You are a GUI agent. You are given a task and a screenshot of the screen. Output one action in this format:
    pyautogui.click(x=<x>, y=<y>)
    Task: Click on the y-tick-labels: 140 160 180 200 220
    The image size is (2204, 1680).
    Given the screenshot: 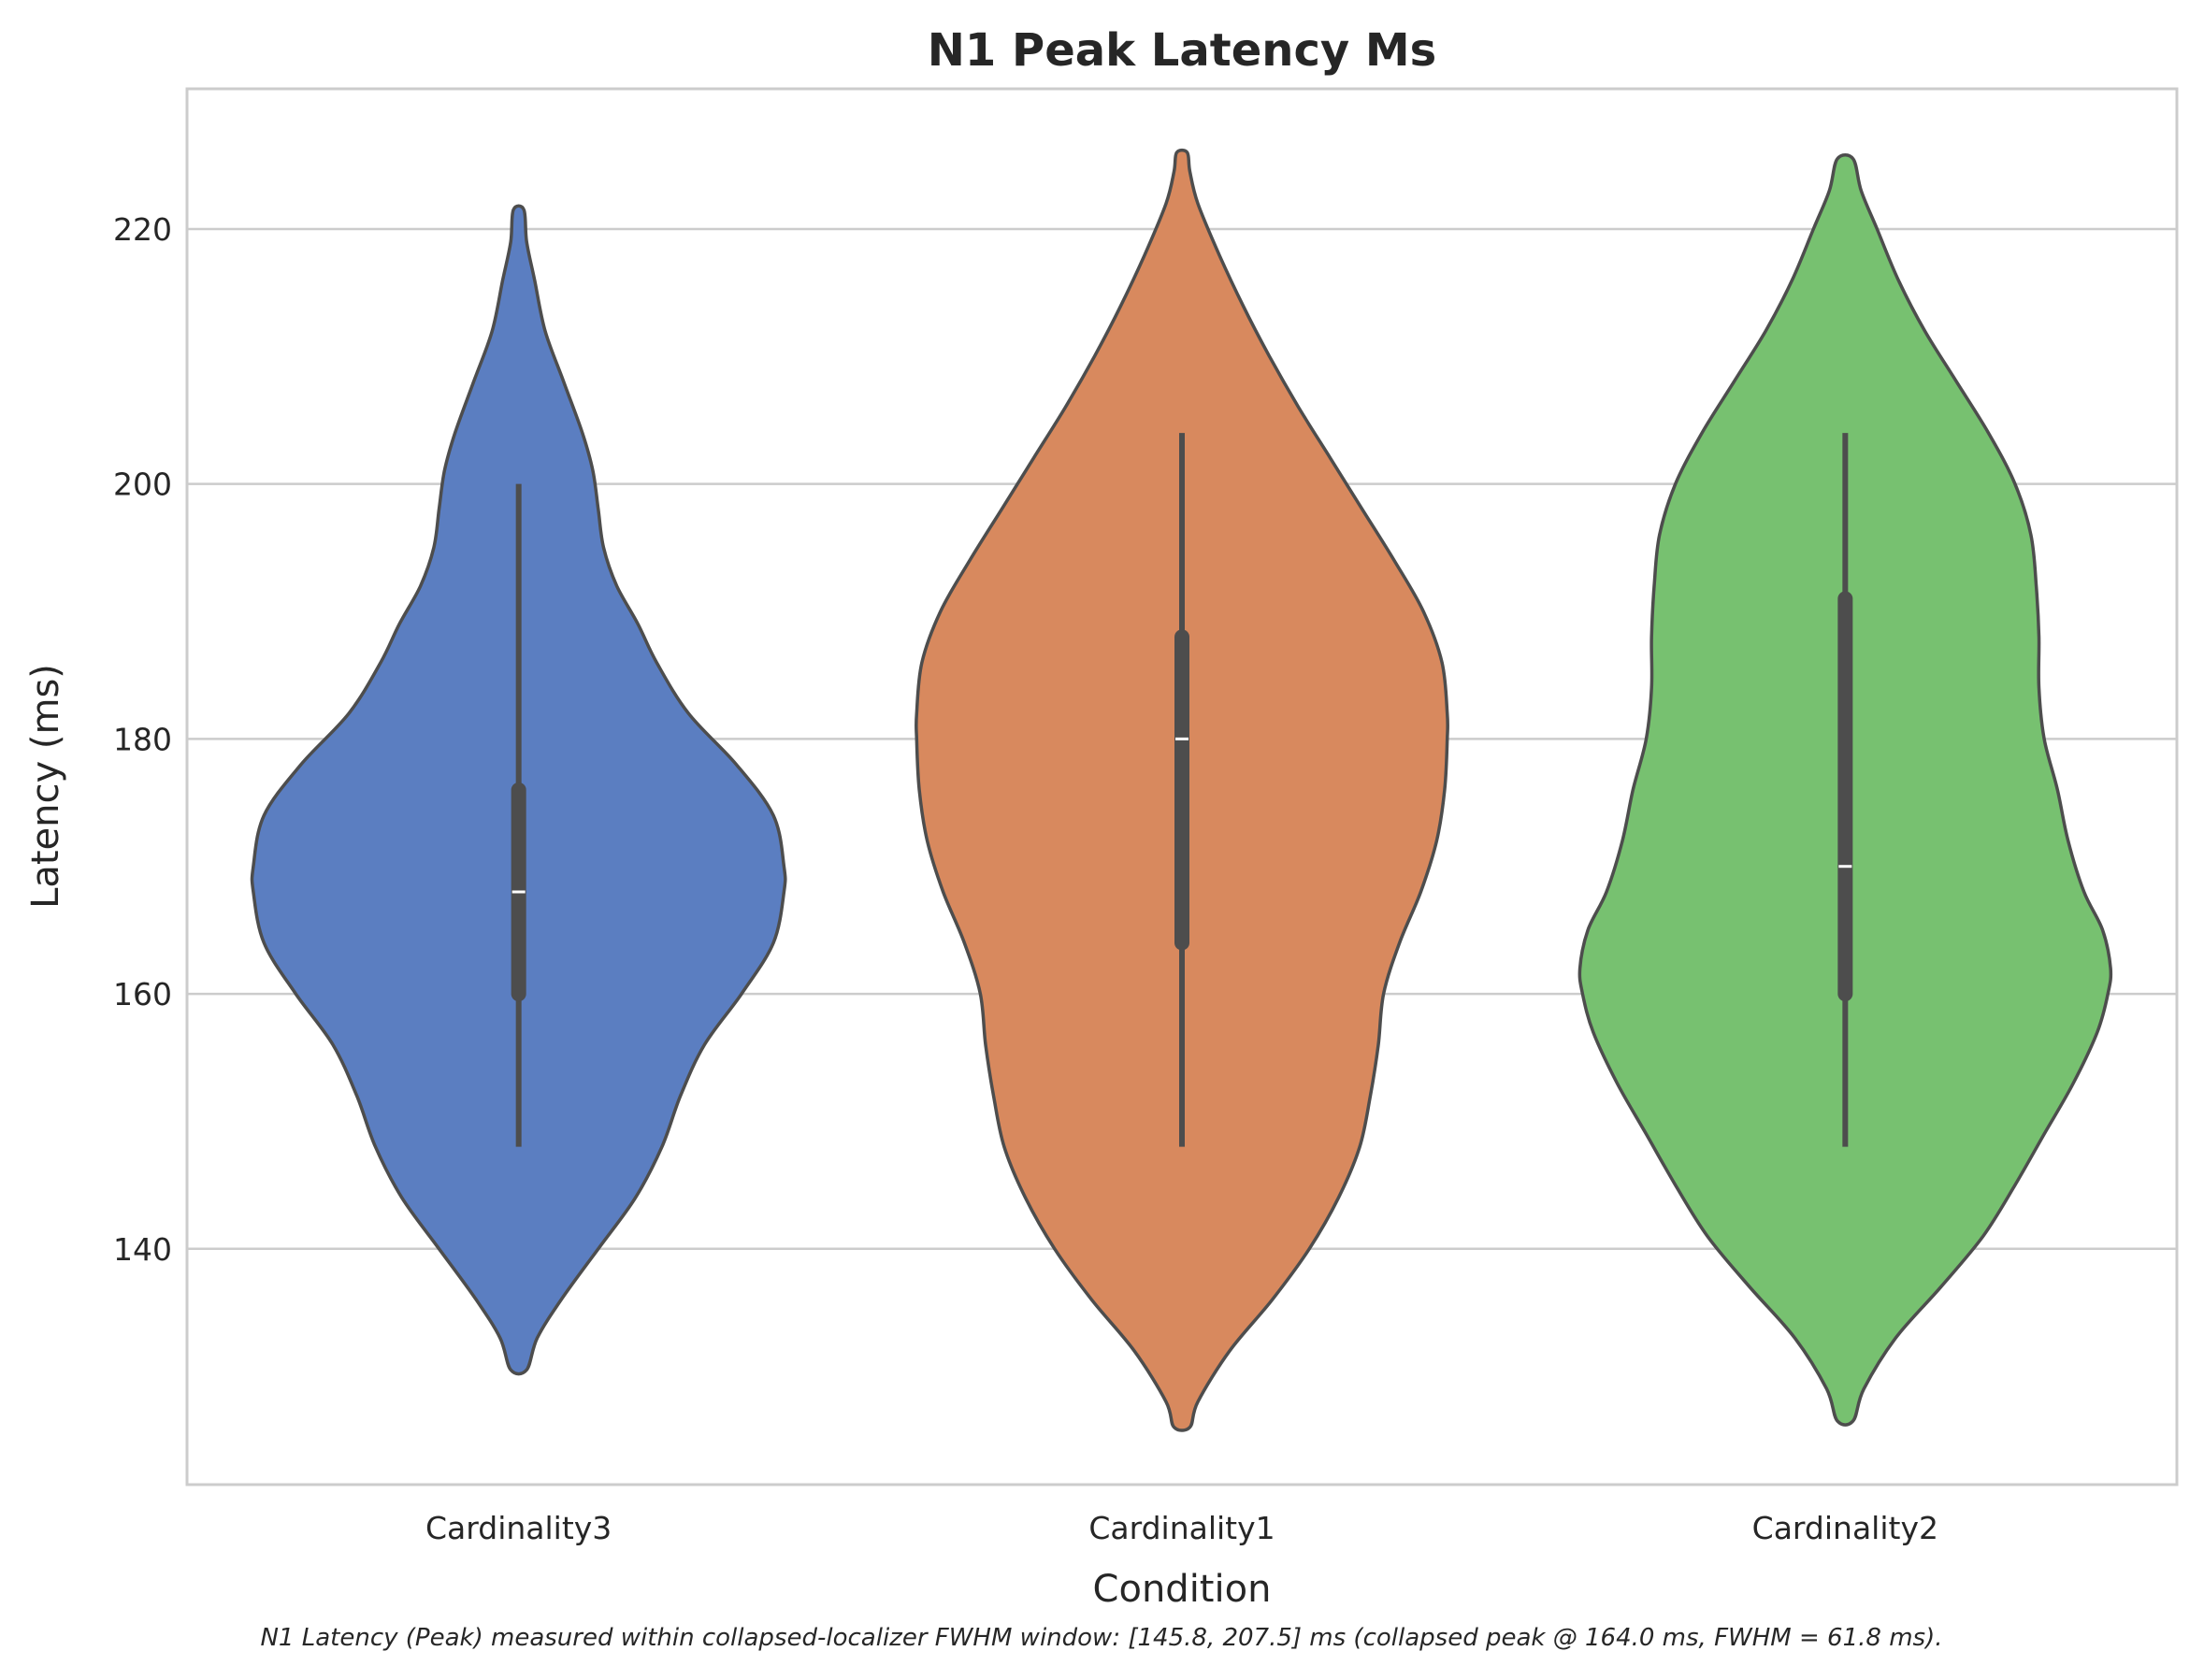 What is the action you would take?
    pyautogui.click(x=142, y=739)
    